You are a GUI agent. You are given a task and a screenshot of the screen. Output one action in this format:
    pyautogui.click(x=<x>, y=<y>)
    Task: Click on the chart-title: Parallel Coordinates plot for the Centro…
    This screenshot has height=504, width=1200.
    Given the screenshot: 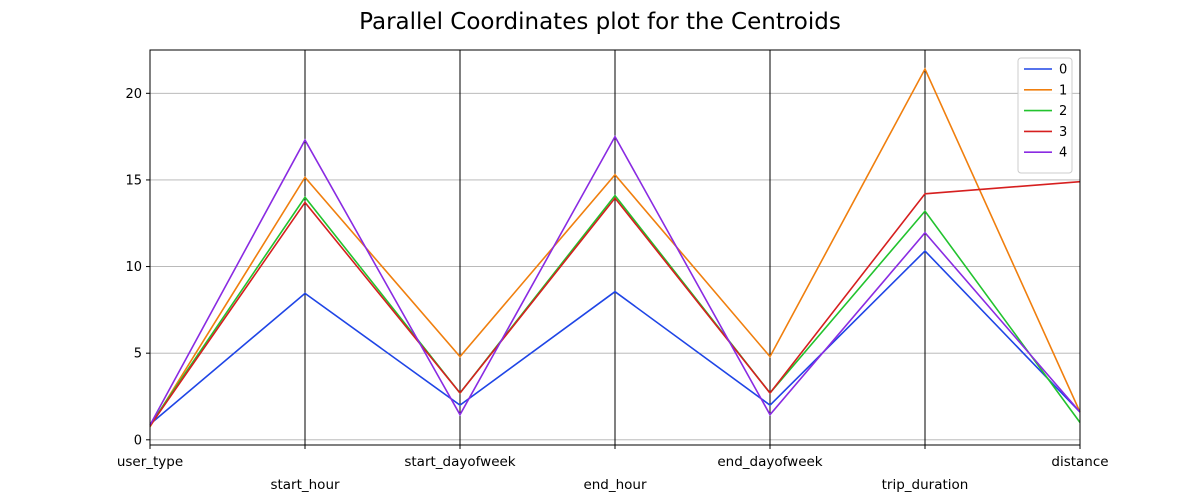 What is the action you would take?
    pyautogui.click(x=600, y=22)
    